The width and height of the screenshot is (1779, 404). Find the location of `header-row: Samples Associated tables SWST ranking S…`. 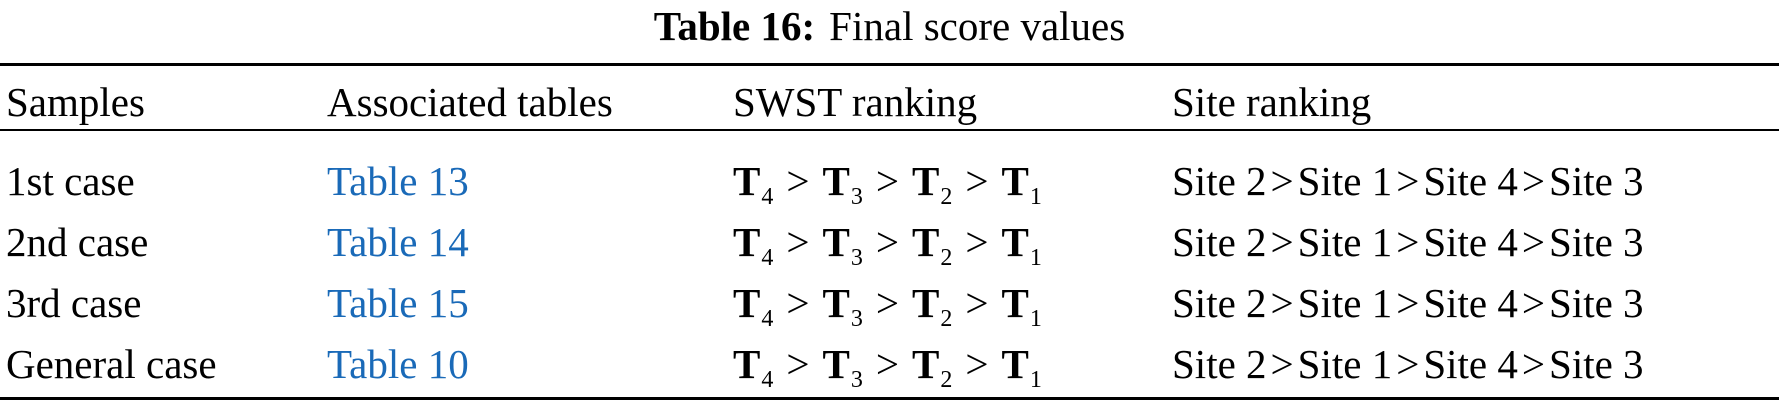

header-row: Samples Associated tables SWST ranking S… is located at coordinates (889, 102).